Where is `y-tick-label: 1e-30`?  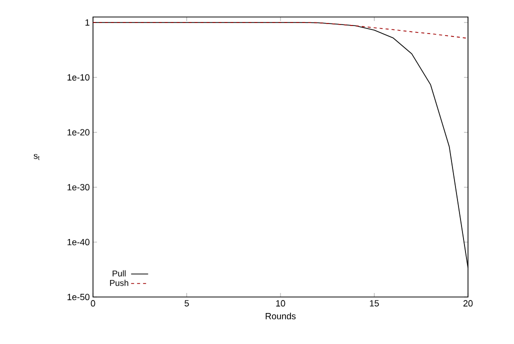 y-tick-label: 1e-30 is located at coordinates (79, 187).